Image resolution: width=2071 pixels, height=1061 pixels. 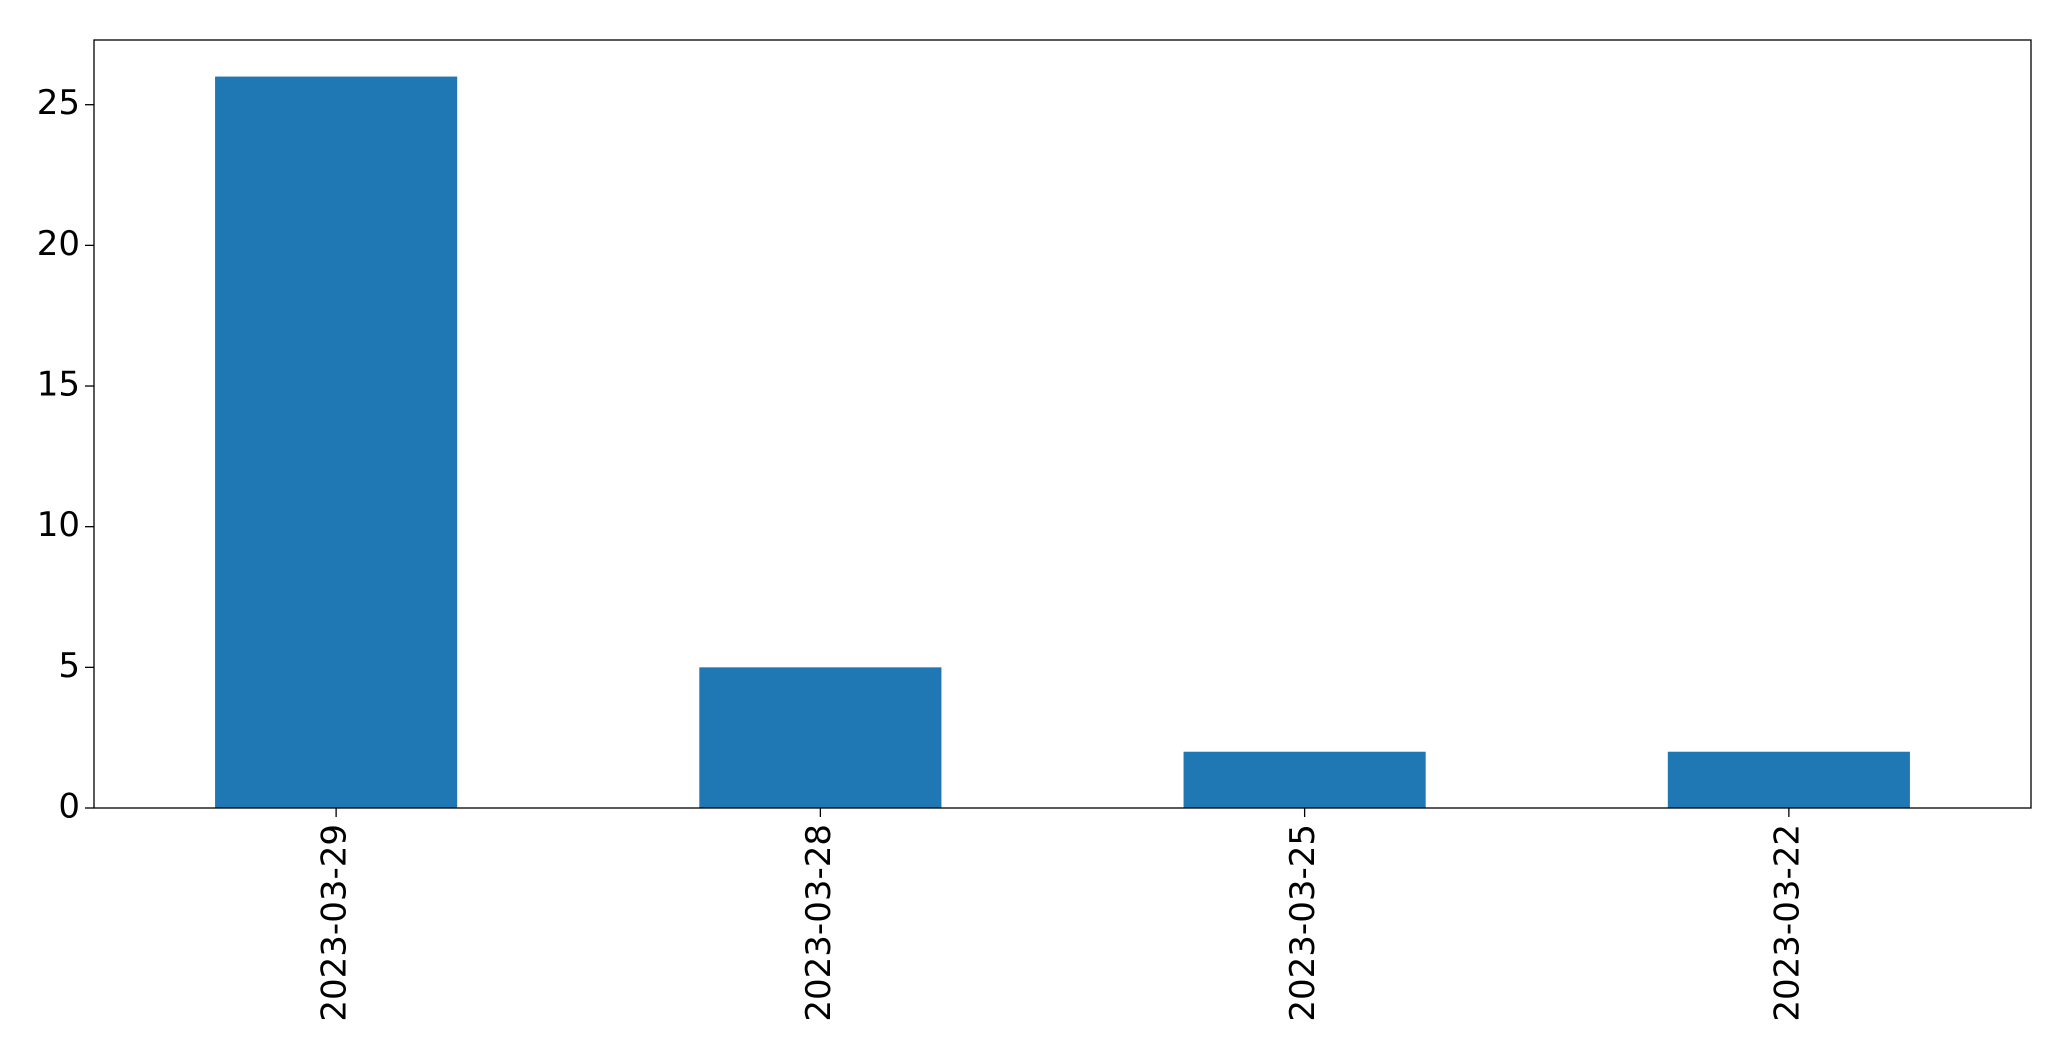 What do you see at coordinates (1303, 923) in the screenshot?
I see `x-tick-label: 2023-03-25` at bounding box center [1303, 923].